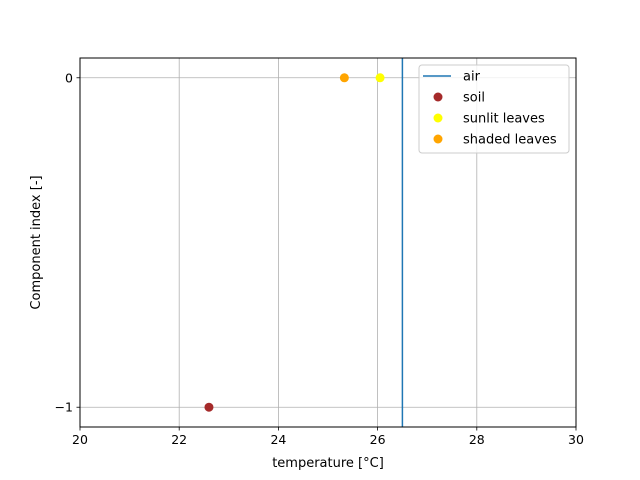  I want to click on legend-box, so click(494, 109).